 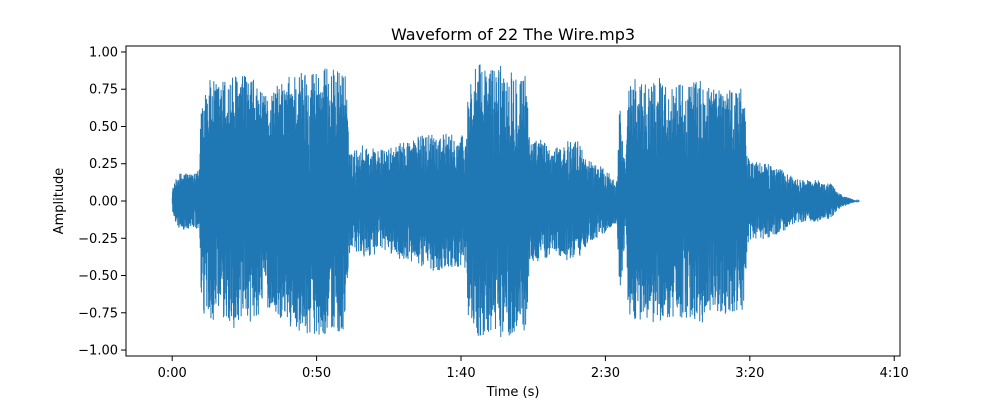 I want to click on x-tick-label: 4:10, so click(x=894, y=373).